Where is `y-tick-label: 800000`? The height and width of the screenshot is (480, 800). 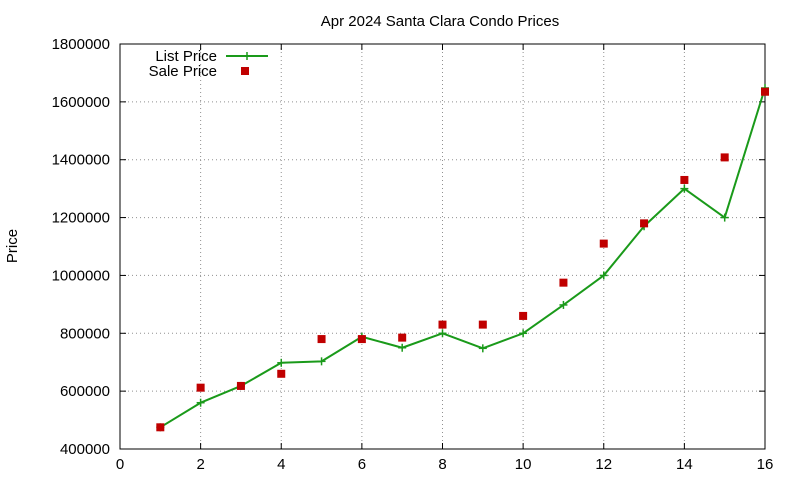 y-tick-label: 800000 is located at coordinates (85, 333).